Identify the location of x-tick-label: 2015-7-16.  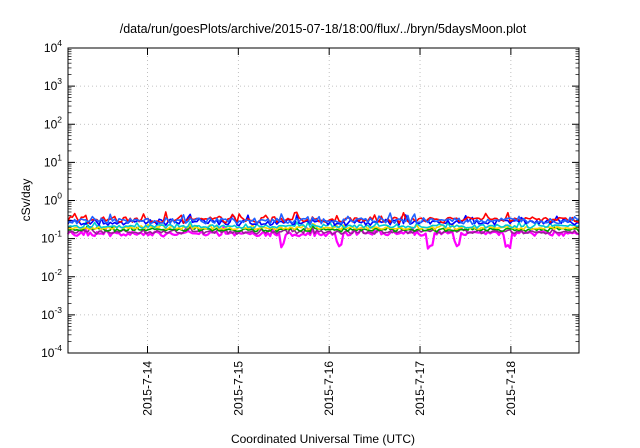
(329, 388).